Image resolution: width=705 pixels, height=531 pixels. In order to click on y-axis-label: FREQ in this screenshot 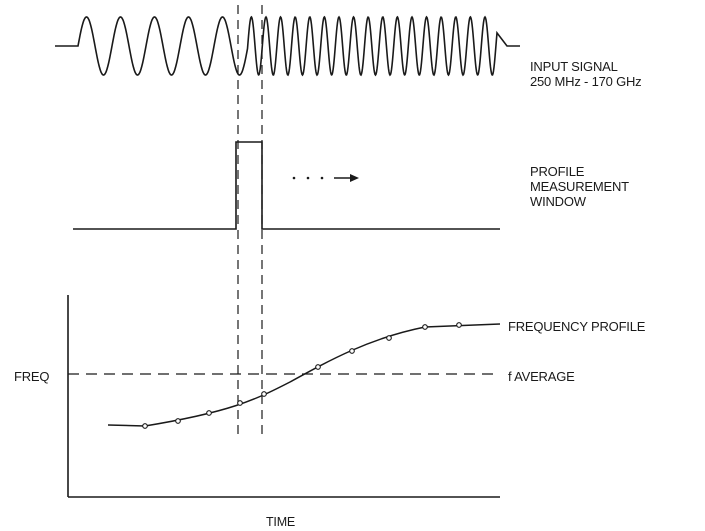, I will do `click(31, 376)`.